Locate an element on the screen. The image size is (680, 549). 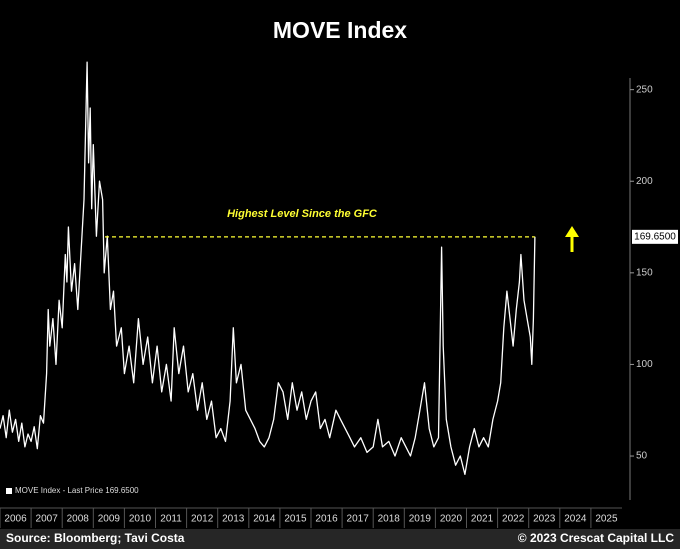
last-value-box is located at coordinates (655, 236).